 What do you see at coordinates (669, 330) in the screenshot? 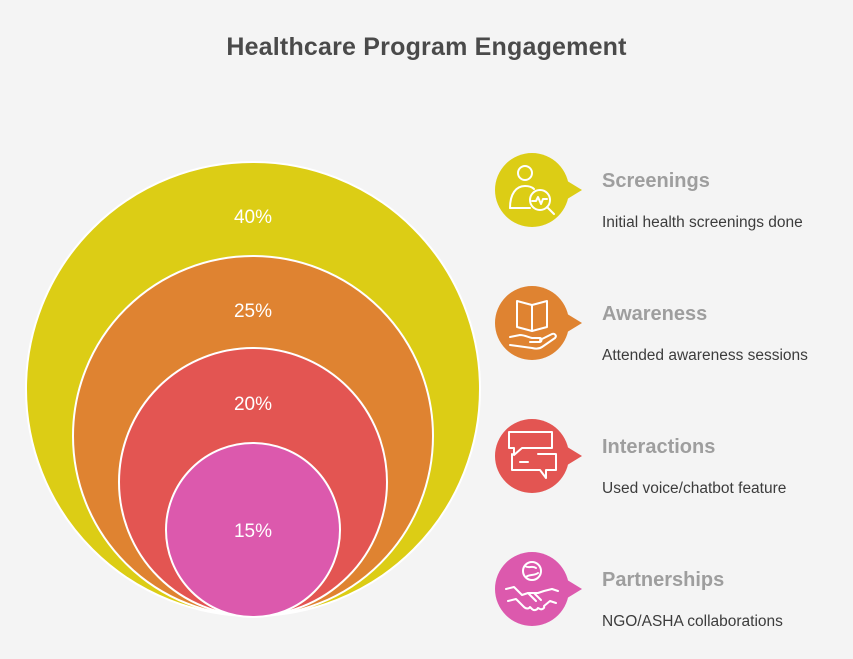
I see `legend-item-awareness: Awareness Attended awareness sessions` at bounding box center [669, 330].